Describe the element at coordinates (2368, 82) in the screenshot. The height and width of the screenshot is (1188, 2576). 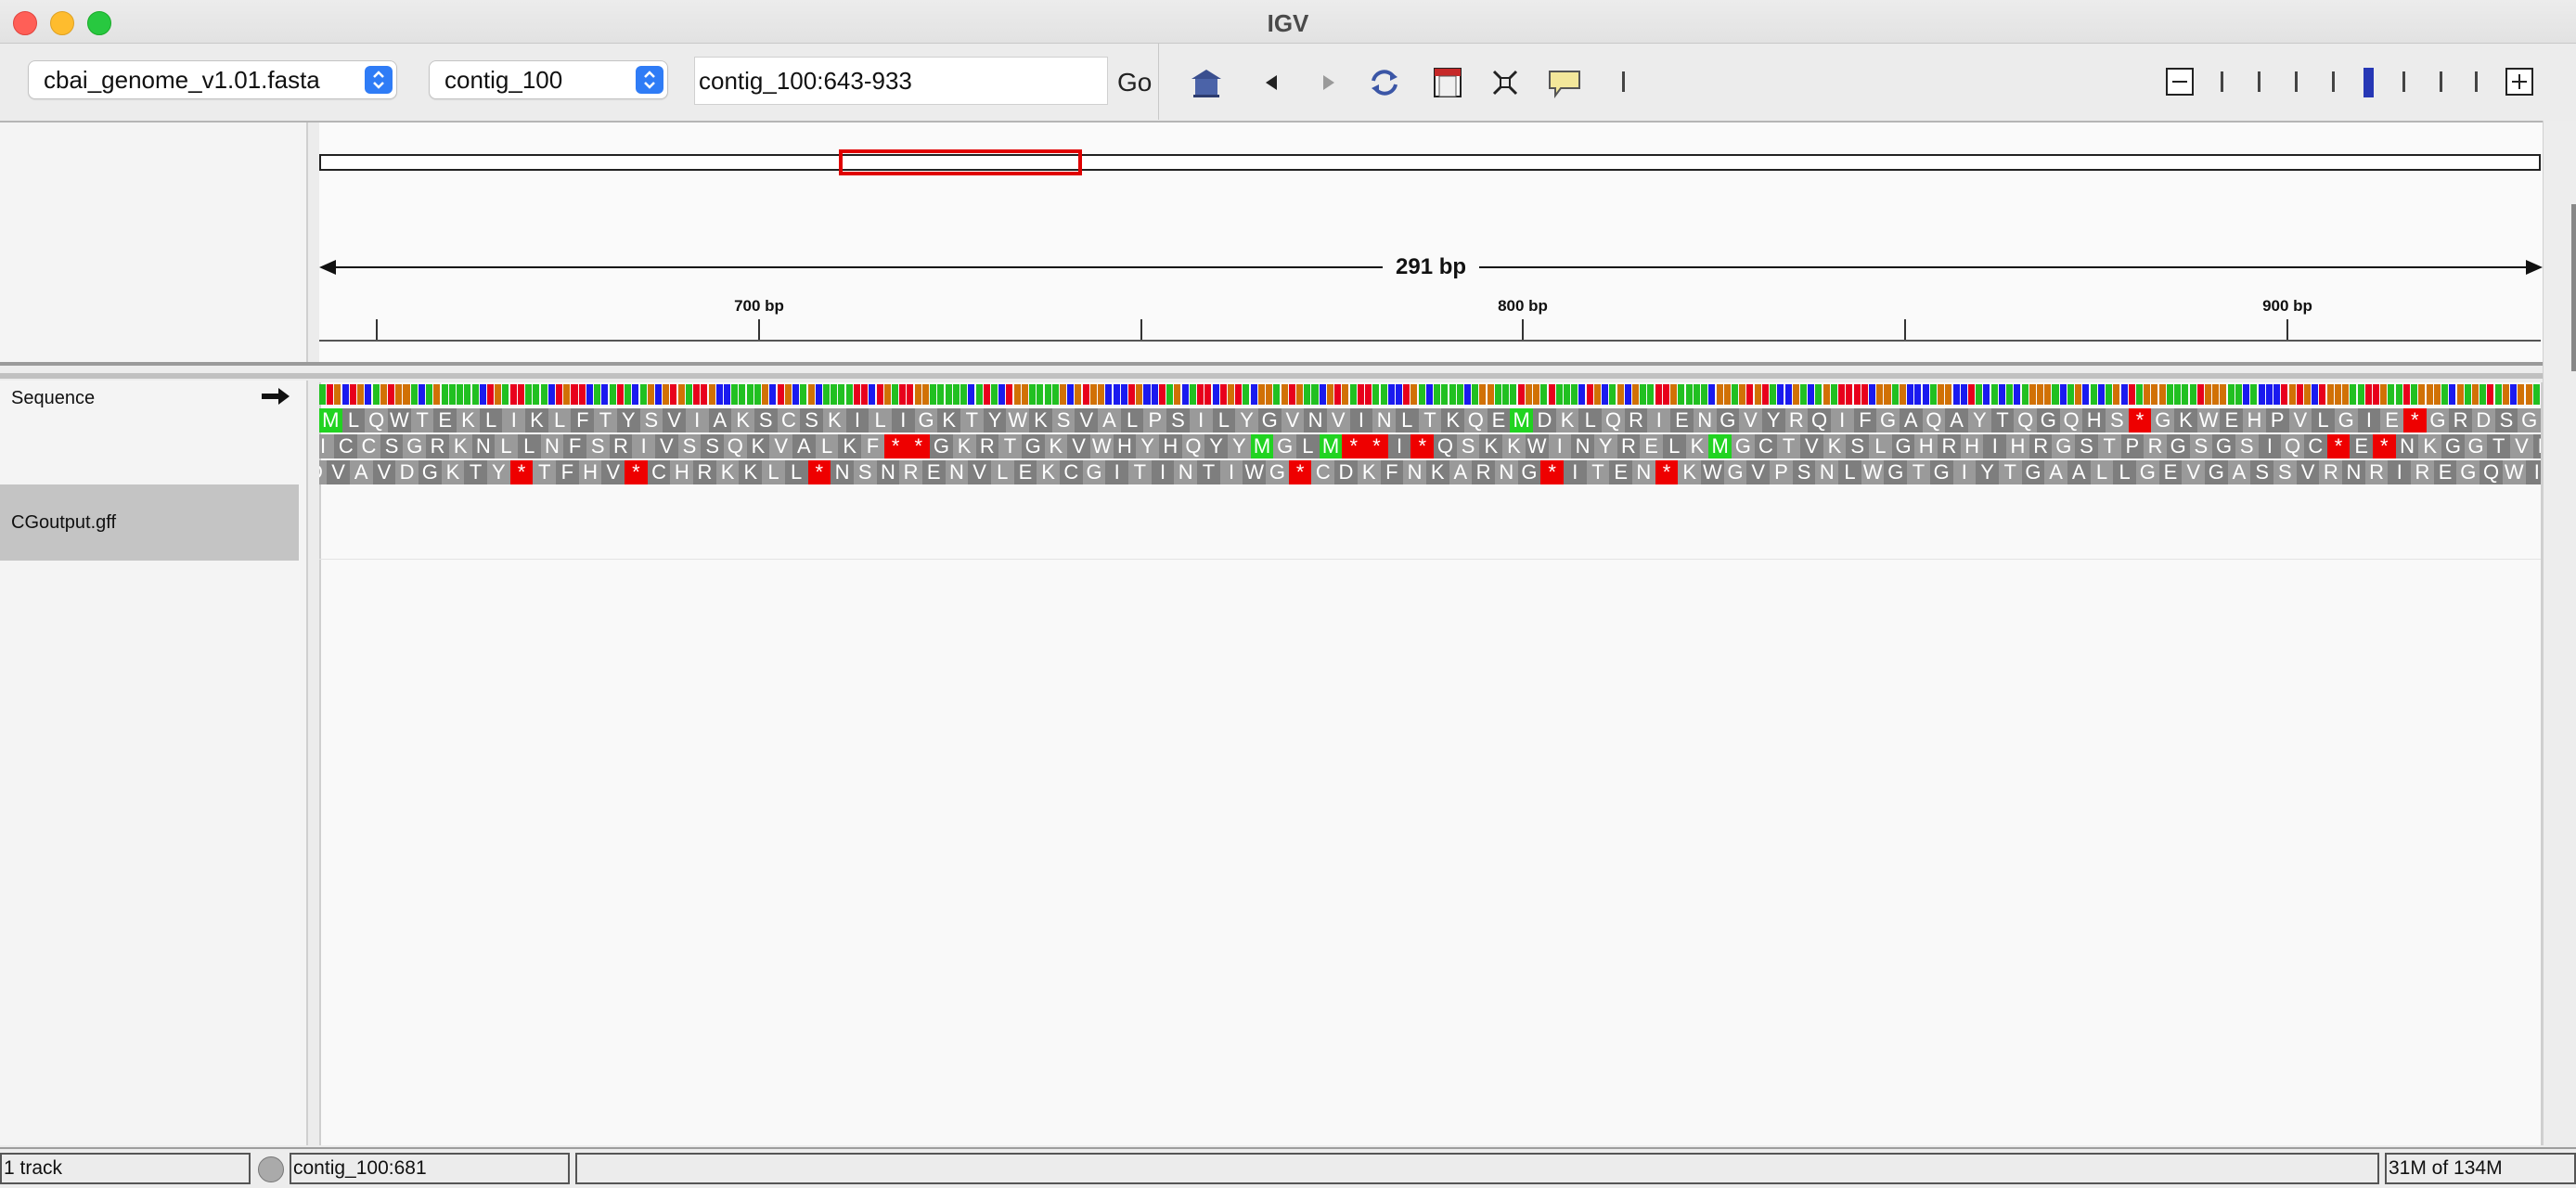
I see `zoom-level-current` at that location.